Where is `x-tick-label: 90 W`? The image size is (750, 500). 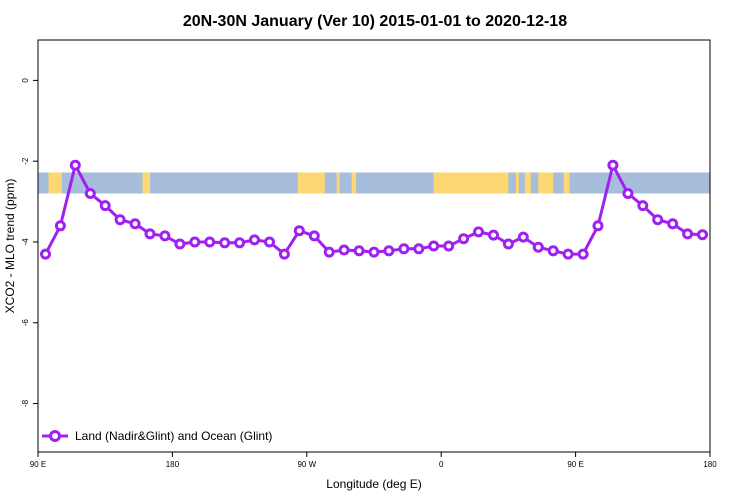
x-tick-label: 90 W is located at coordinates (306, 464).